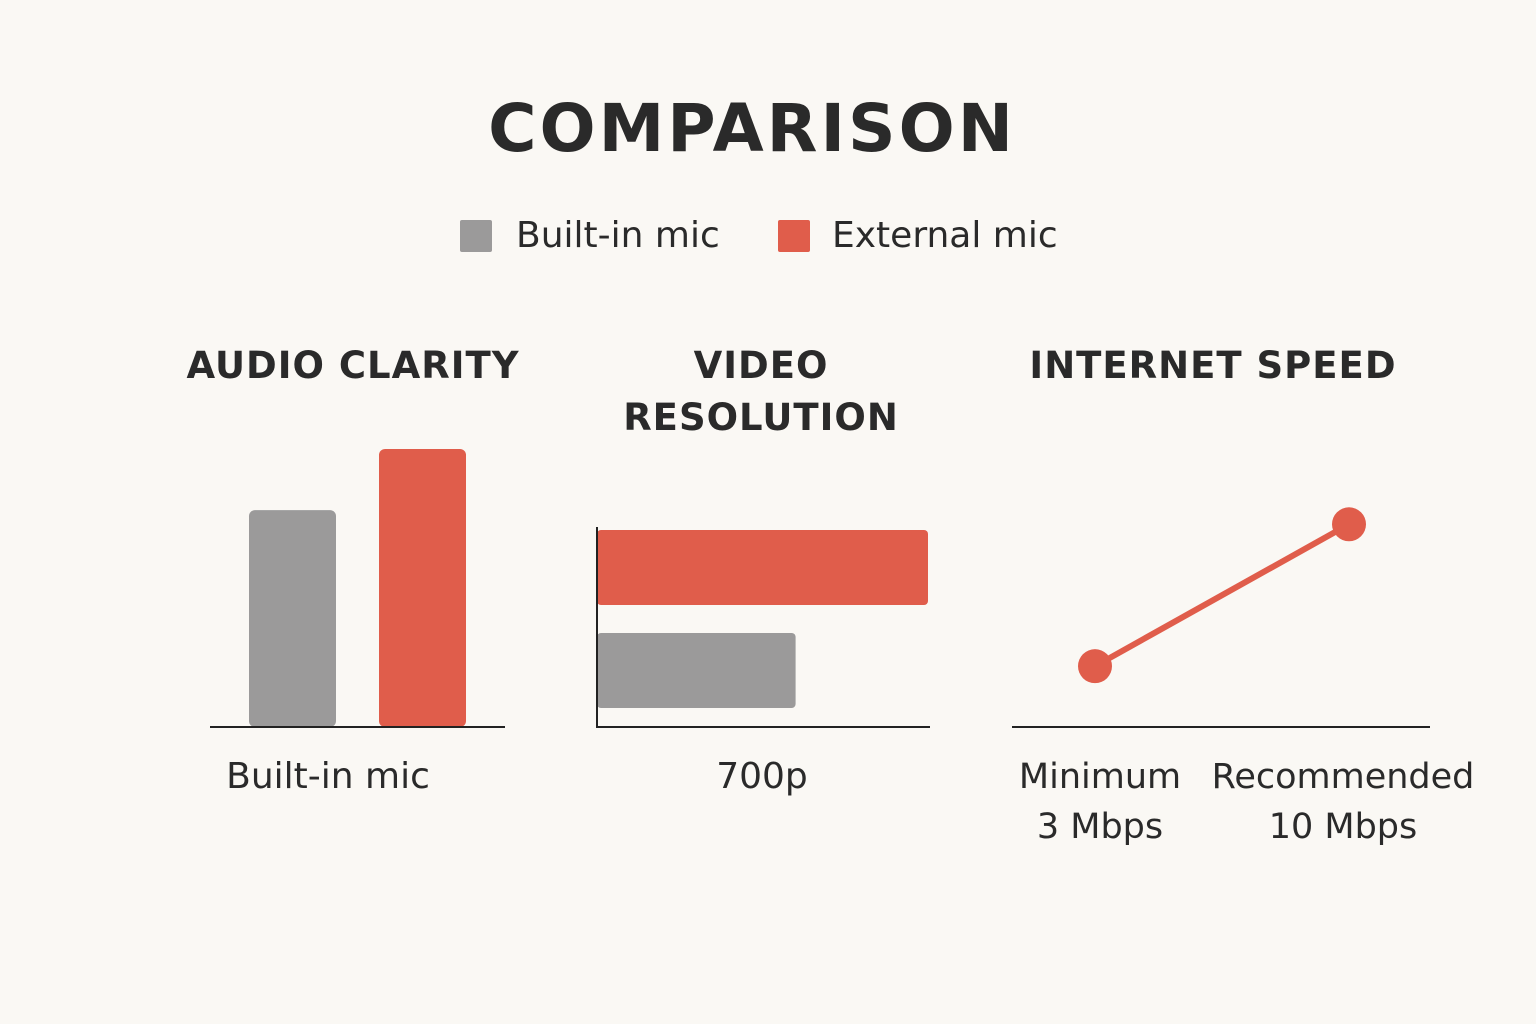 The height and width of the screenshot is (1024, 1536). Describe the element at coordinates (328, 776) in the screenshot. I see `x-tick-label: Built-in mic` at that location.